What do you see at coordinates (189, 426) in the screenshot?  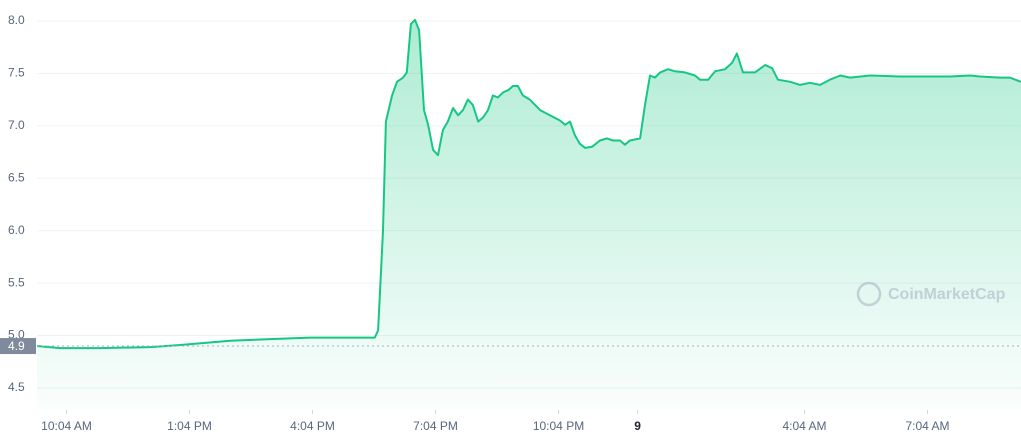 I see `x-tick-label: 1:04 PM` at bounding box center [189, 426].